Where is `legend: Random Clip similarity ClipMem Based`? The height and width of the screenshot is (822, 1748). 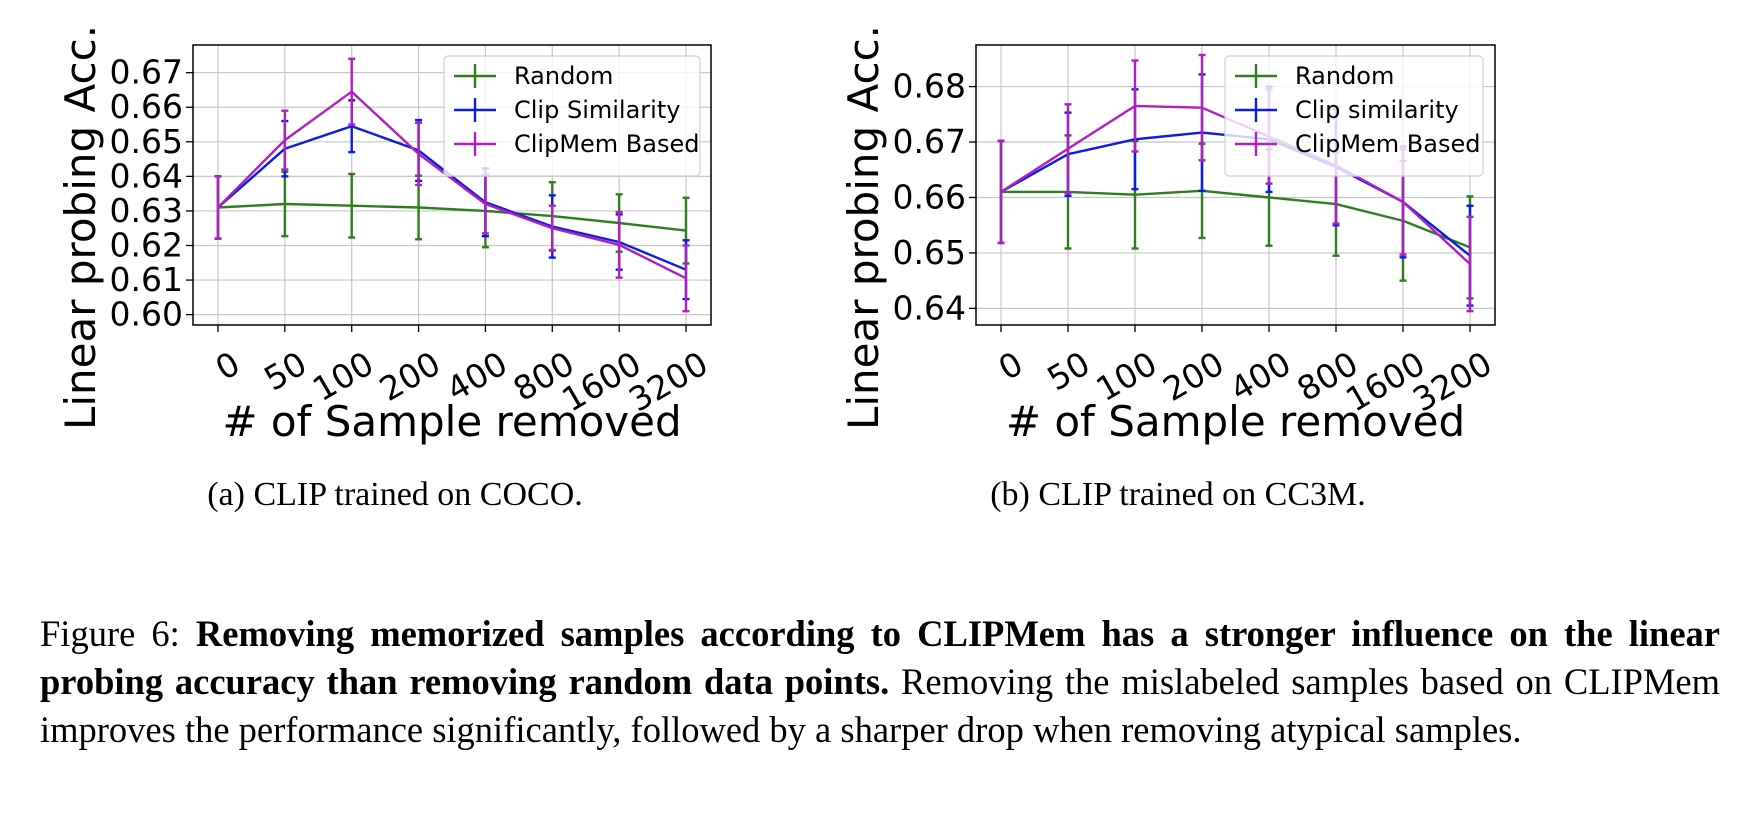
legend: Random Clip similarity ClipMem Based is located at coordinates (1354, 116).